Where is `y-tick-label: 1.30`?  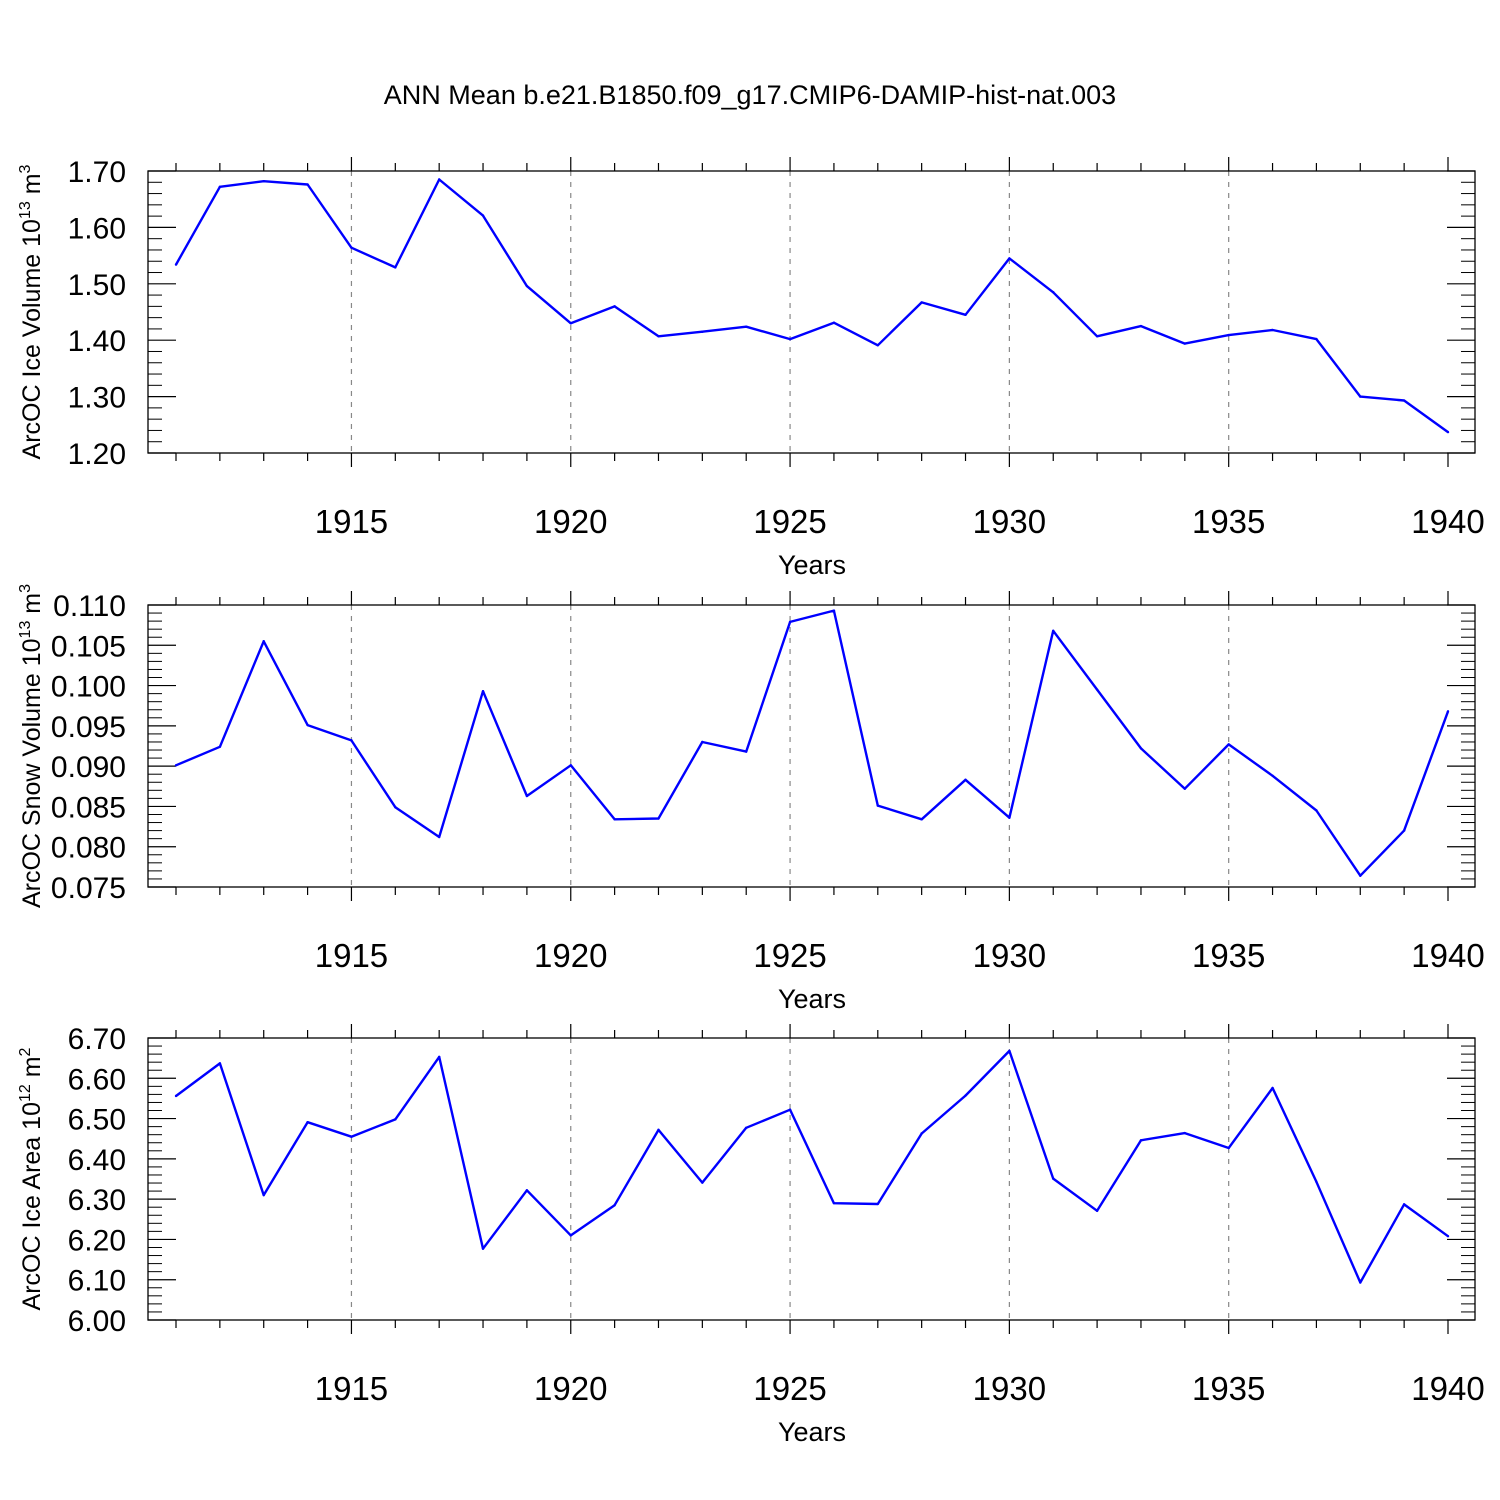 y-tick-label: 1.30 is located at coordinates (97, 398).